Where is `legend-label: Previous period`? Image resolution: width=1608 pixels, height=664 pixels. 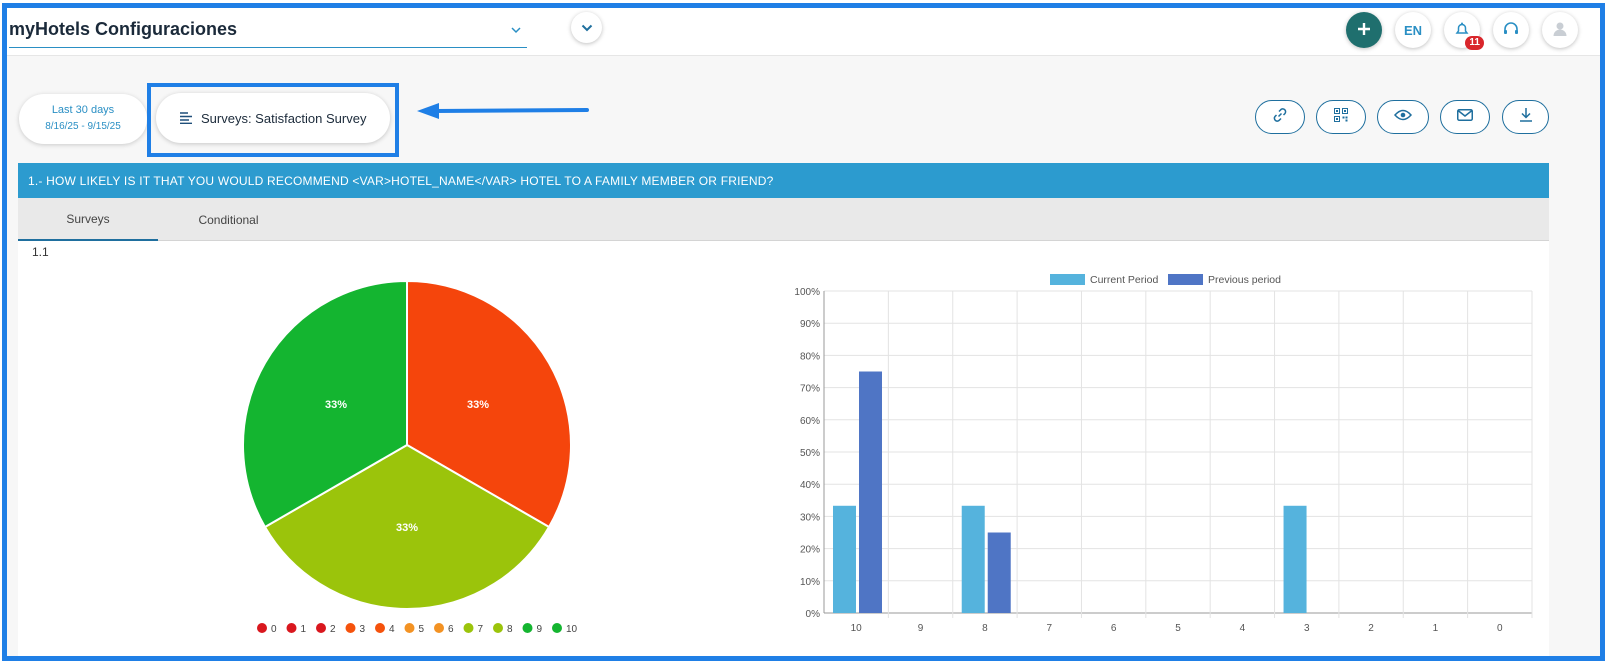 legend-label: Previous period is located at coordinates (1244, 280).